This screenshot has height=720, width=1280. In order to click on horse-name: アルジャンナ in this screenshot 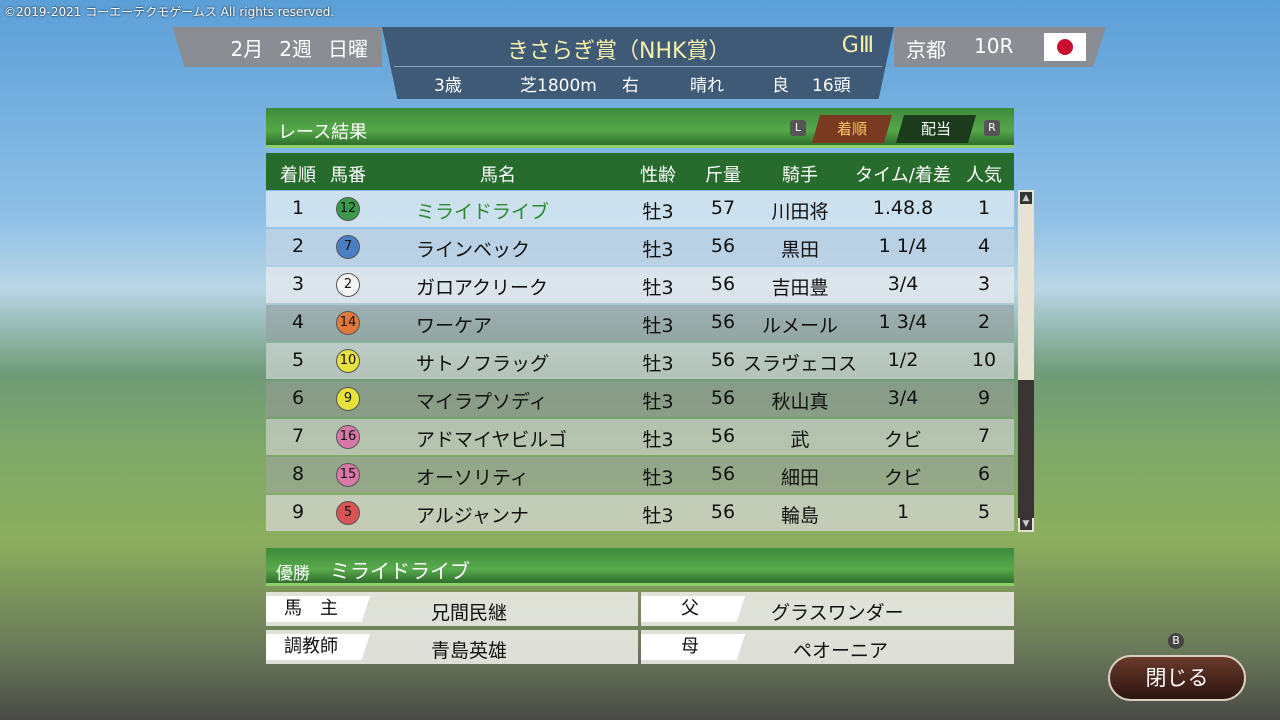, I will do `click(472, 516)`.